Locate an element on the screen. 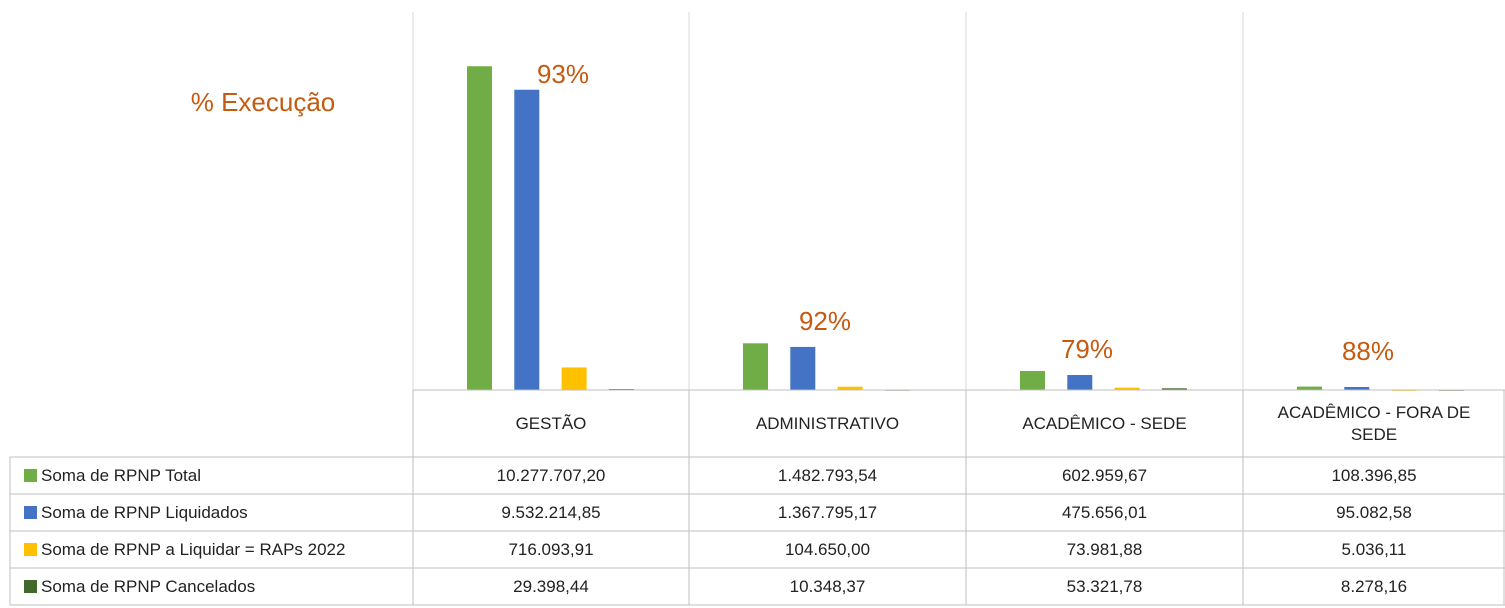 The width and height of the screenshot is (1505, 608). table-value: 10.348,37 is located at coordinates (827, 586).